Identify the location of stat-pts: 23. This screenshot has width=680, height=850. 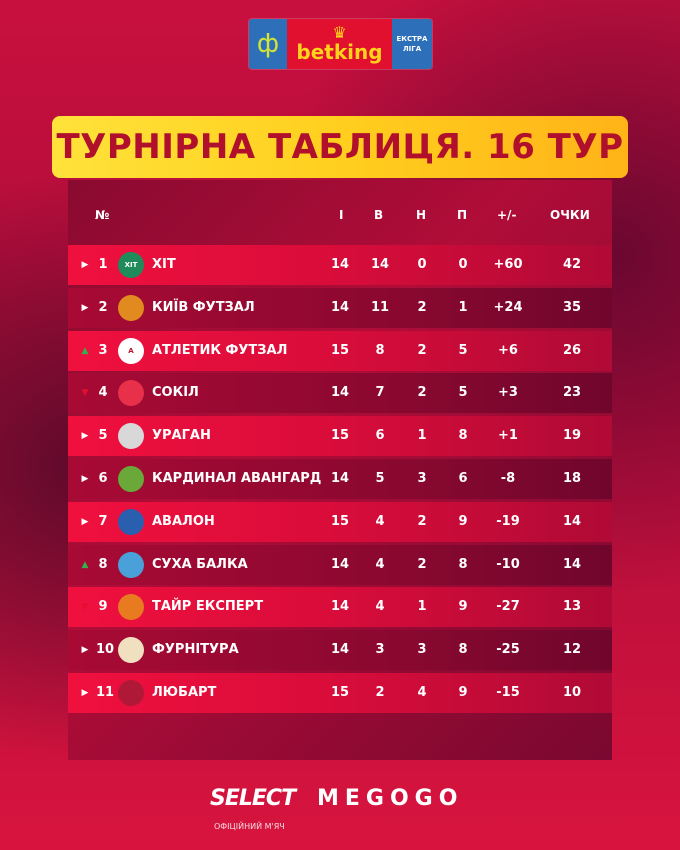
(572, 393).